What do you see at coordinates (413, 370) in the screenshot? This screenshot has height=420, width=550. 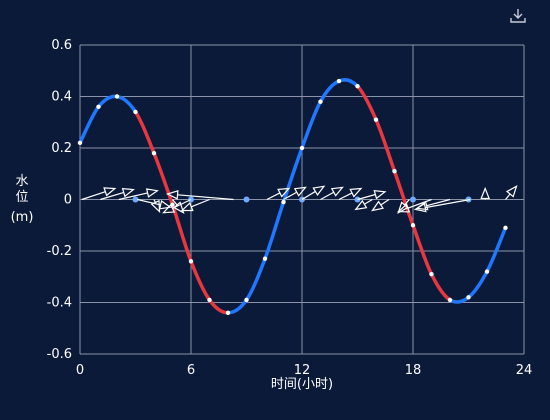 I see `x-tick-label: 18` at bounding box center [413, 370].